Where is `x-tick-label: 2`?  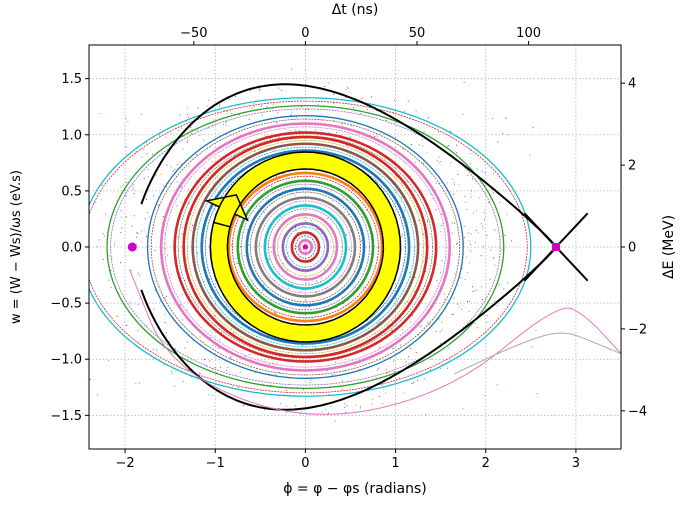
x-tick-label: 2 is located at coordinates (486, 463).